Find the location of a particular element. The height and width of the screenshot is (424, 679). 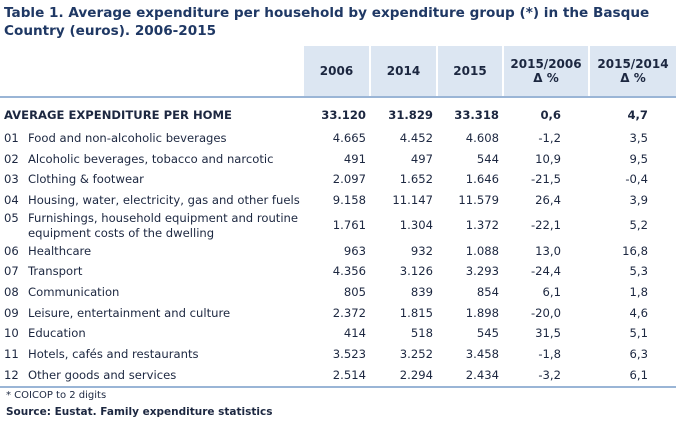

column-label: 2014 is located at coordinates (403, 71).